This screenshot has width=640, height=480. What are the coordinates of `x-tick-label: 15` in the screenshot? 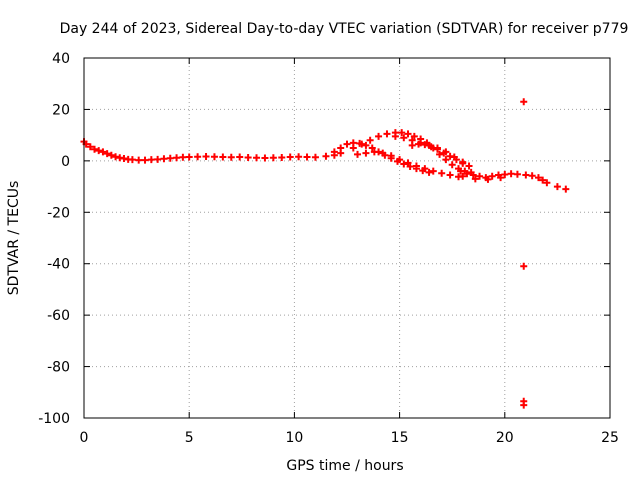 It's located at (400, 438).